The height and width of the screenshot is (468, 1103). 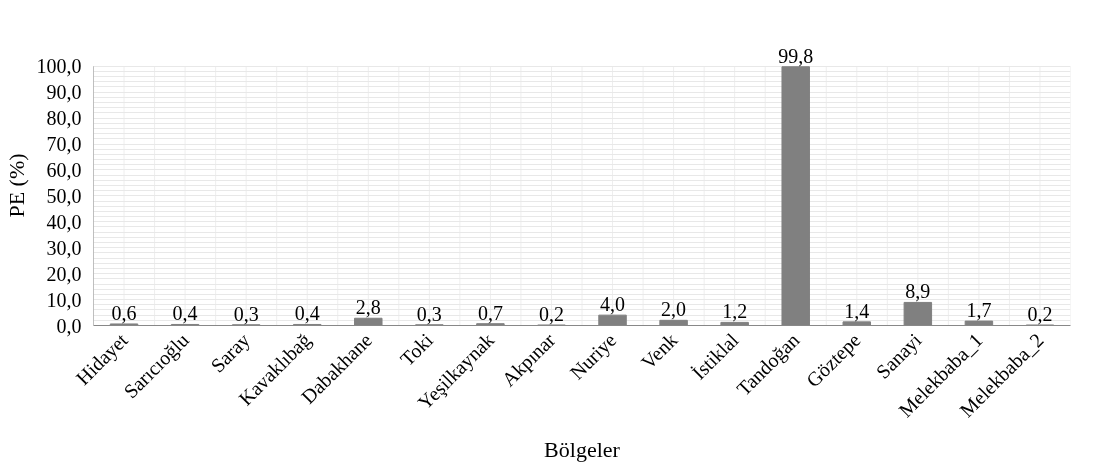 What do you see at coordinates (64, 299) in the screenshot?
I see `y-tick-label: 10,0` at bounding box center [64, 299].